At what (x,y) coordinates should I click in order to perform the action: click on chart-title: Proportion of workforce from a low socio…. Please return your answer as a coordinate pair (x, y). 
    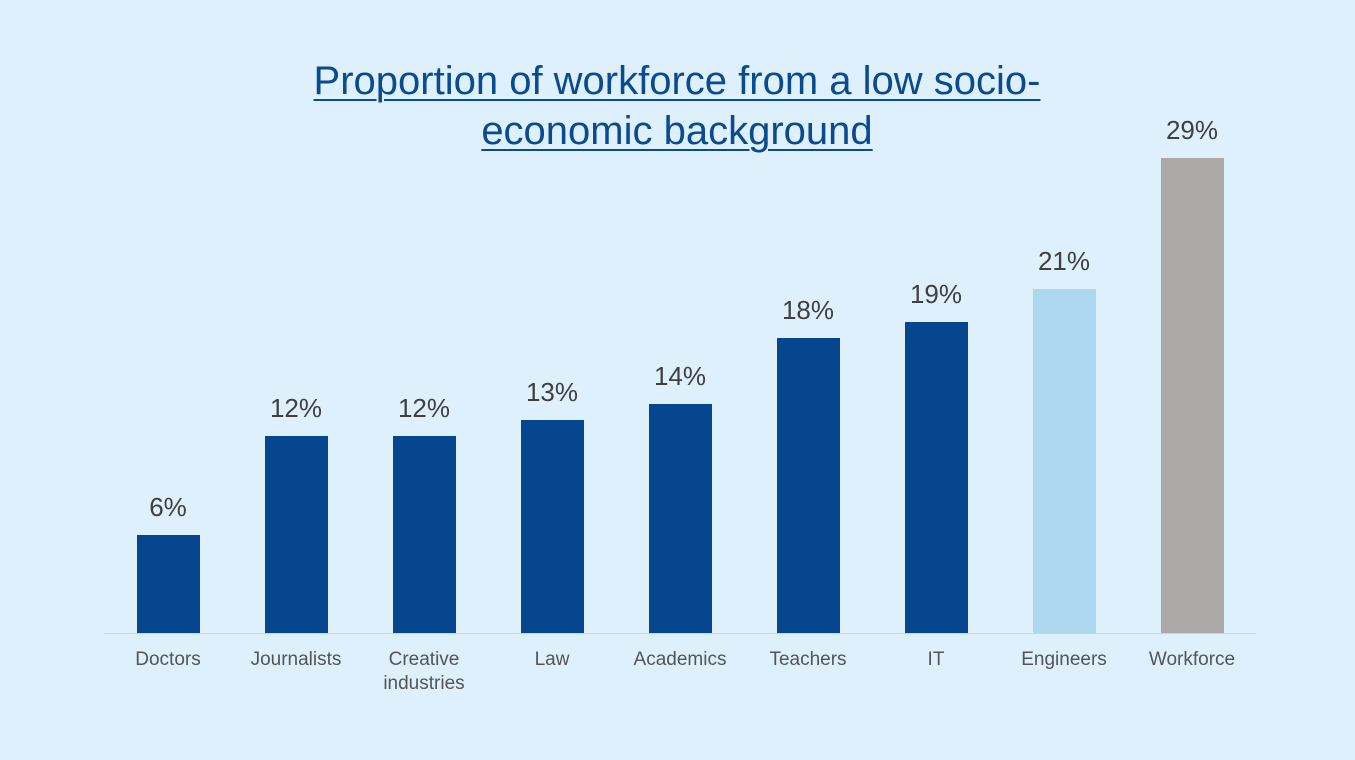
    Looking at the image, I should click on (677, 106).